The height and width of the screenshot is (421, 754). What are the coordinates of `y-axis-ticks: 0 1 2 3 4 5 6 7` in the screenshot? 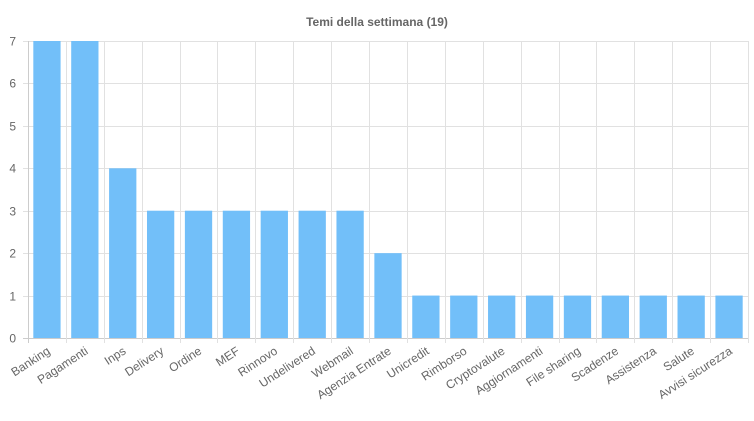 It's located at (12, 190).